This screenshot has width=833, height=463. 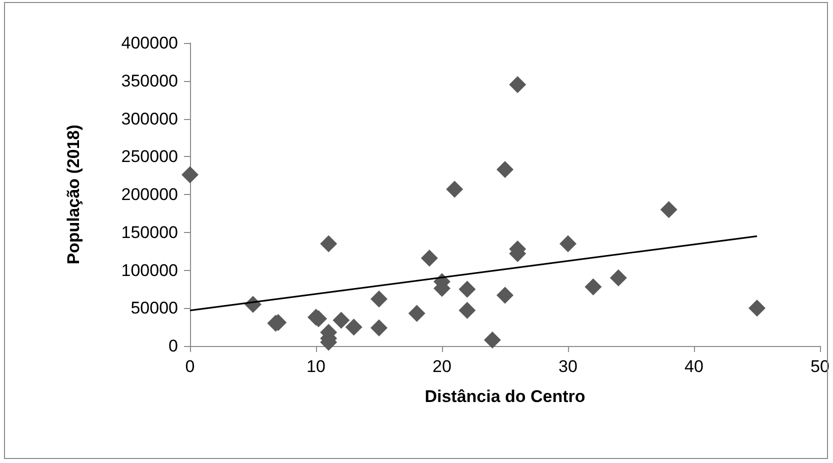 I want to click on y-tick-label: 0, so click(x=173, y=346).